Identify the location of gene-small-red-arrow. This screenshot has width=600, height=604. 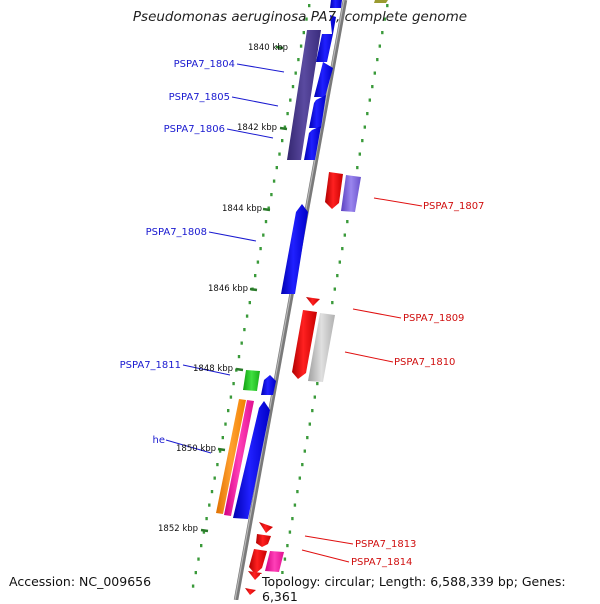
(313, 301).